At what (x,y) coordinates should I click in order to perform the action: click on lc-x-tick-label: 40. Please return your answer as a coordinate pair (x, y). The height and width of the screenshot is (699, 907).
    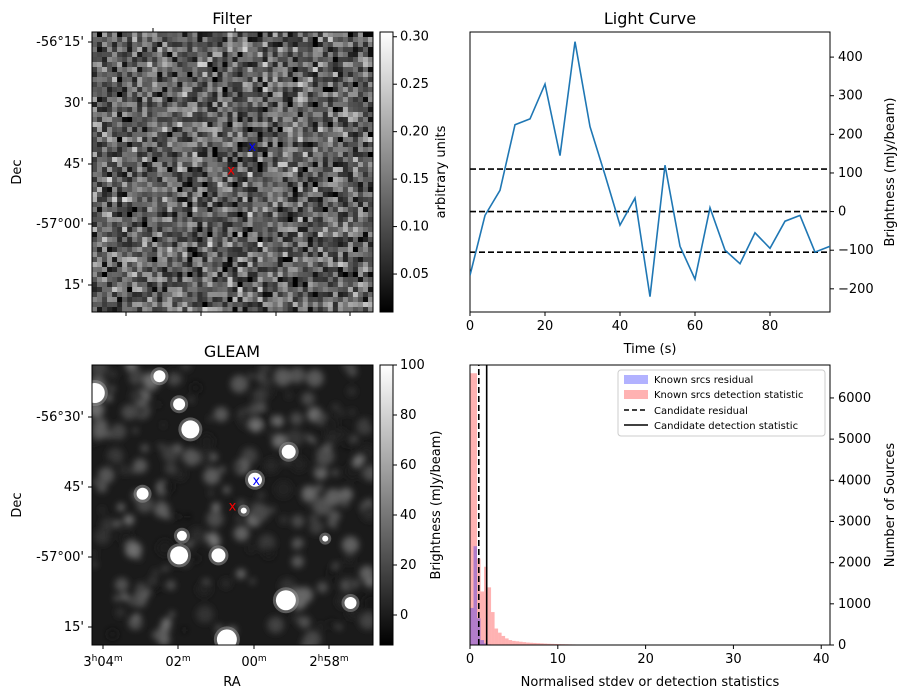
    Looking at the image, I should click on (620, 326).